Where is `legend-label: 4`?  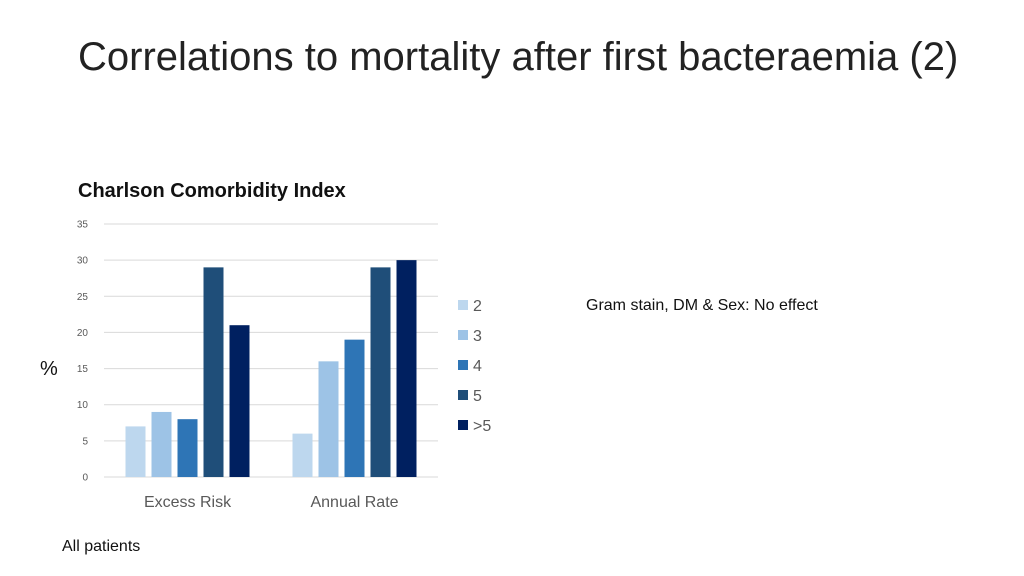
legend-label: 4 is located at coordinates (477, 366).